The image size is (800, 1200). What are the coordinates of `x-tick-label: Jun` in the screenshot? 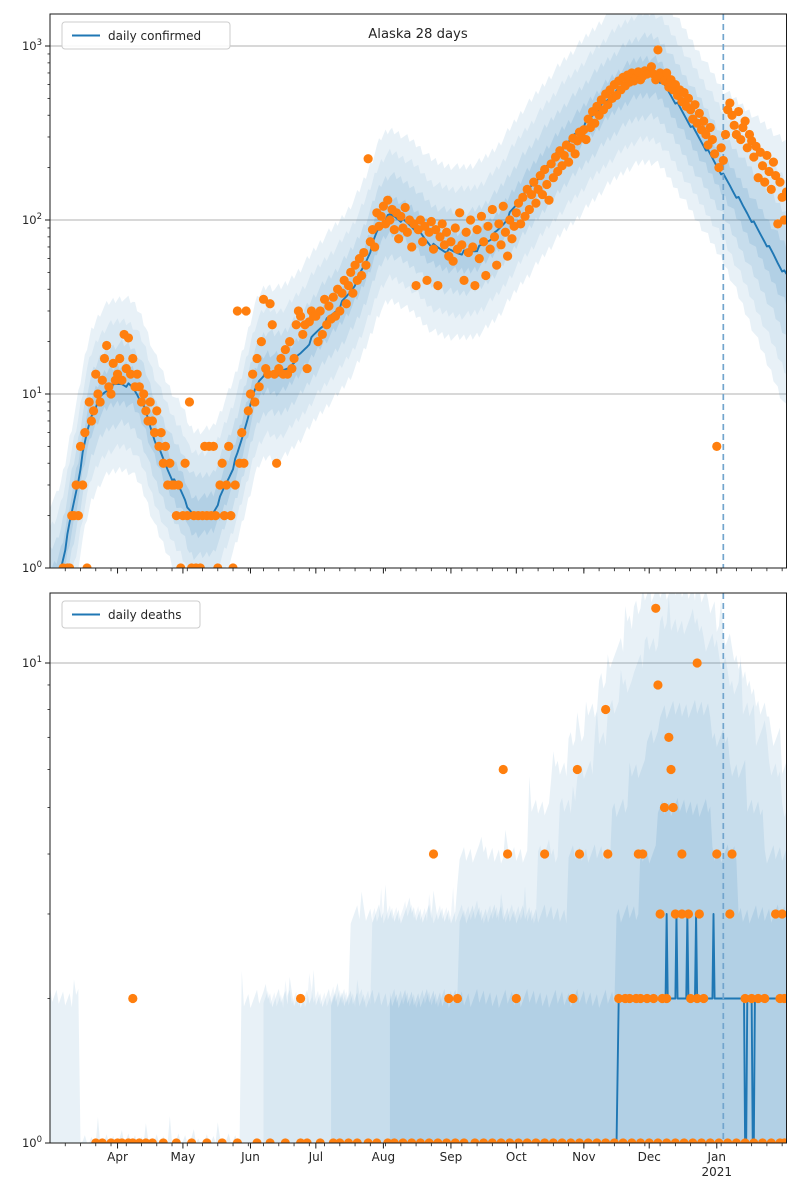 It's located at (250, 1157).